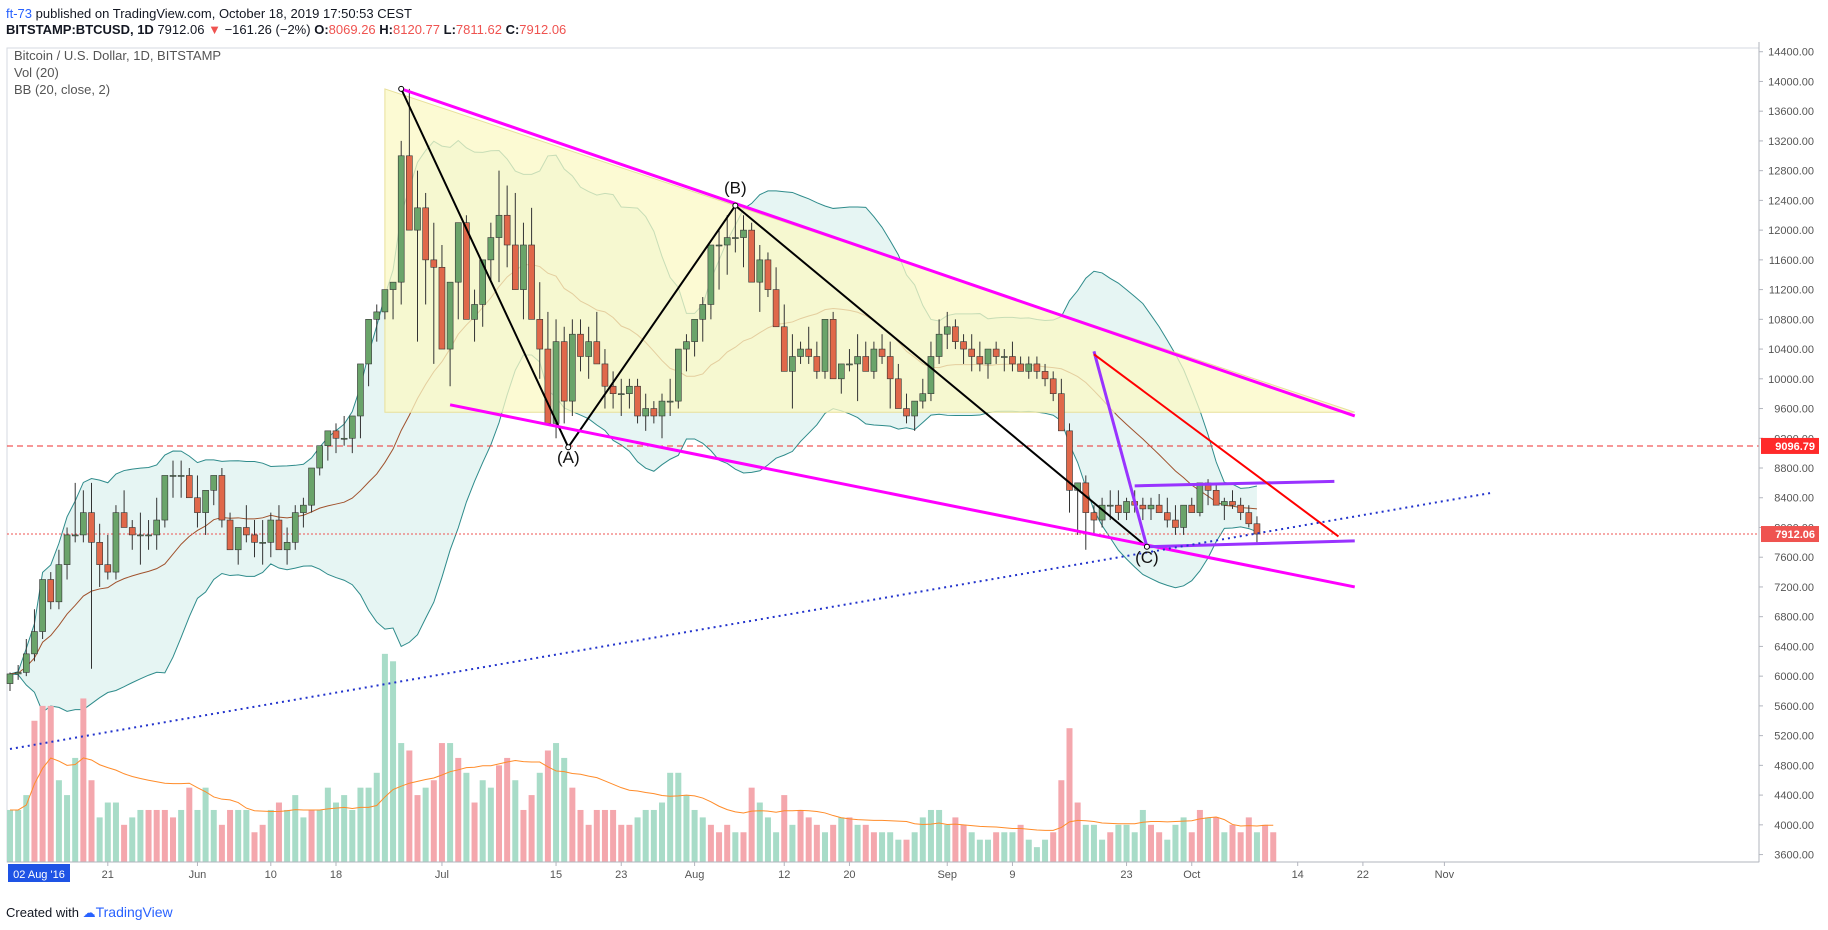 The width and height of the screenshot is (1828, 930). Describe the element at coordinates (36, 72) in the screenshot. I see `legend-volume: Vol (20)` at that location.